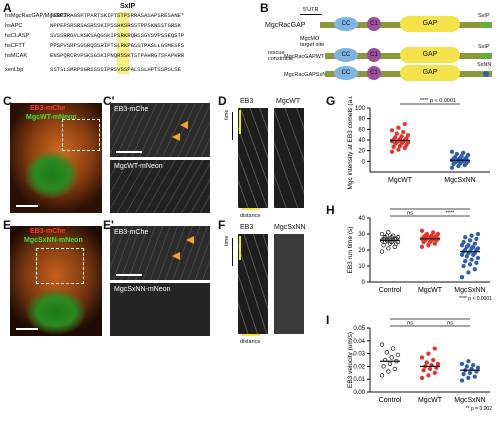  What do you see at coordinates (129, 152) in the screenshot?
I see `scale-bar-cp` at bounding box center [129, 152].